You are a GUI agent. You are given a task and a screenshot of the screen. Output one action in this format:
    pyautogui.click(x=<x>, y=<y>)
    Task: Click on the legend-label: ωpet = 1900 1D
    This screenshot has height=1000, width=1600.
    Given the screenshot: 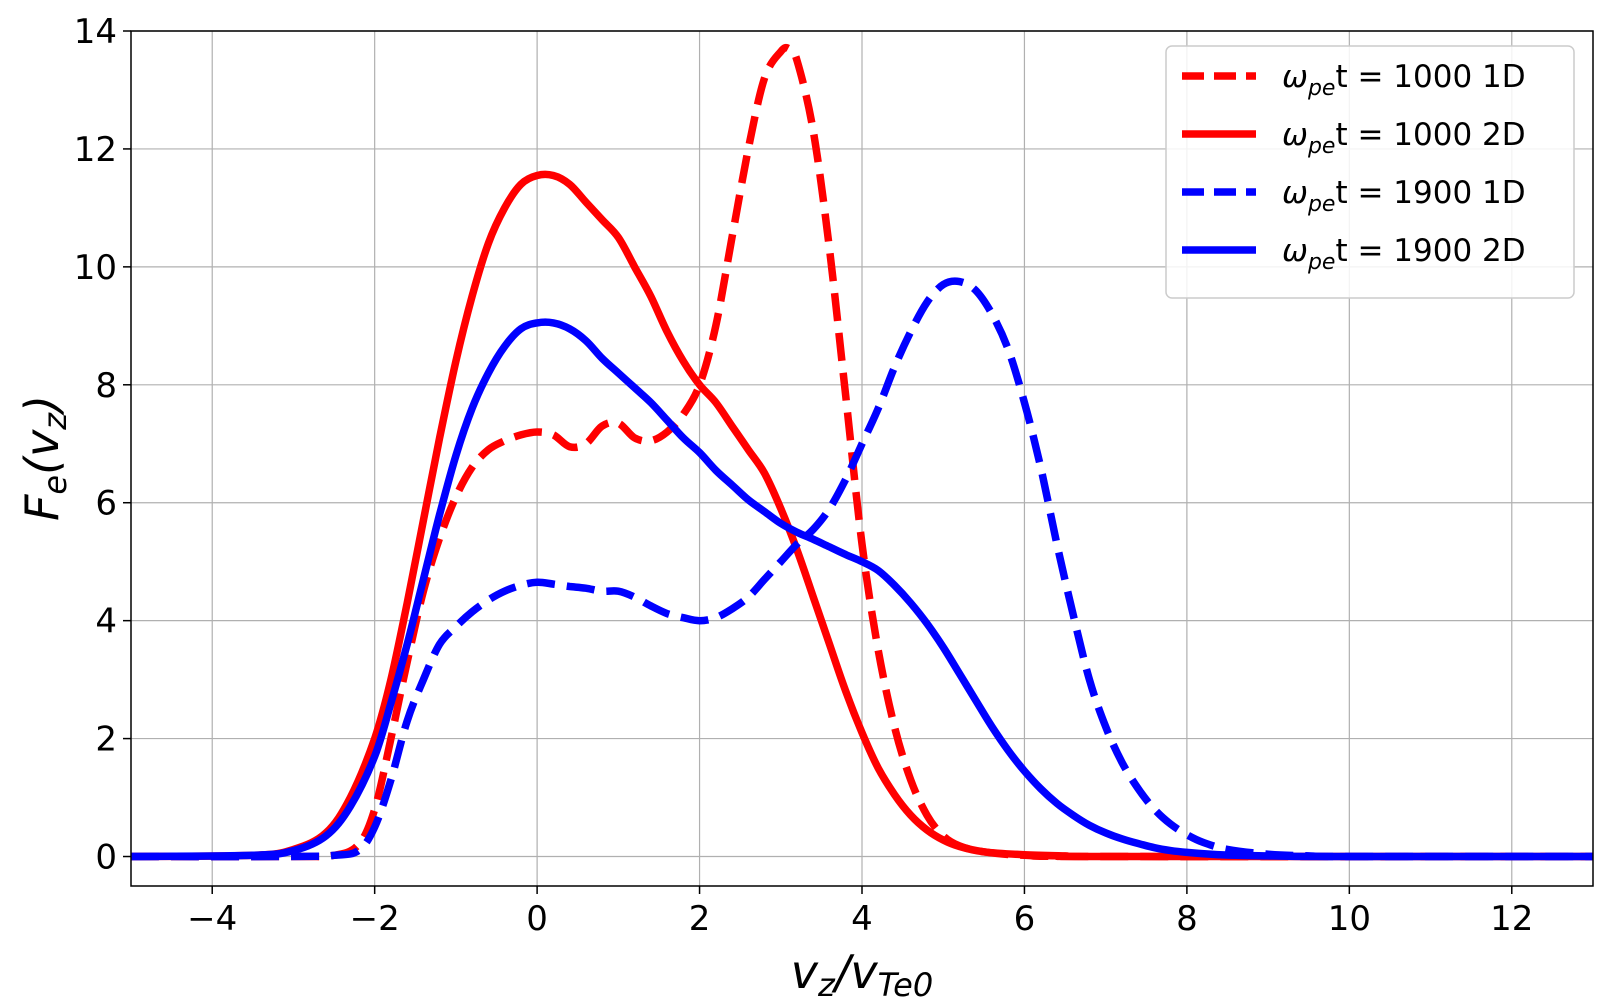 What is the action you would take?
    pyautogui.click(x=1404, y=196)
    